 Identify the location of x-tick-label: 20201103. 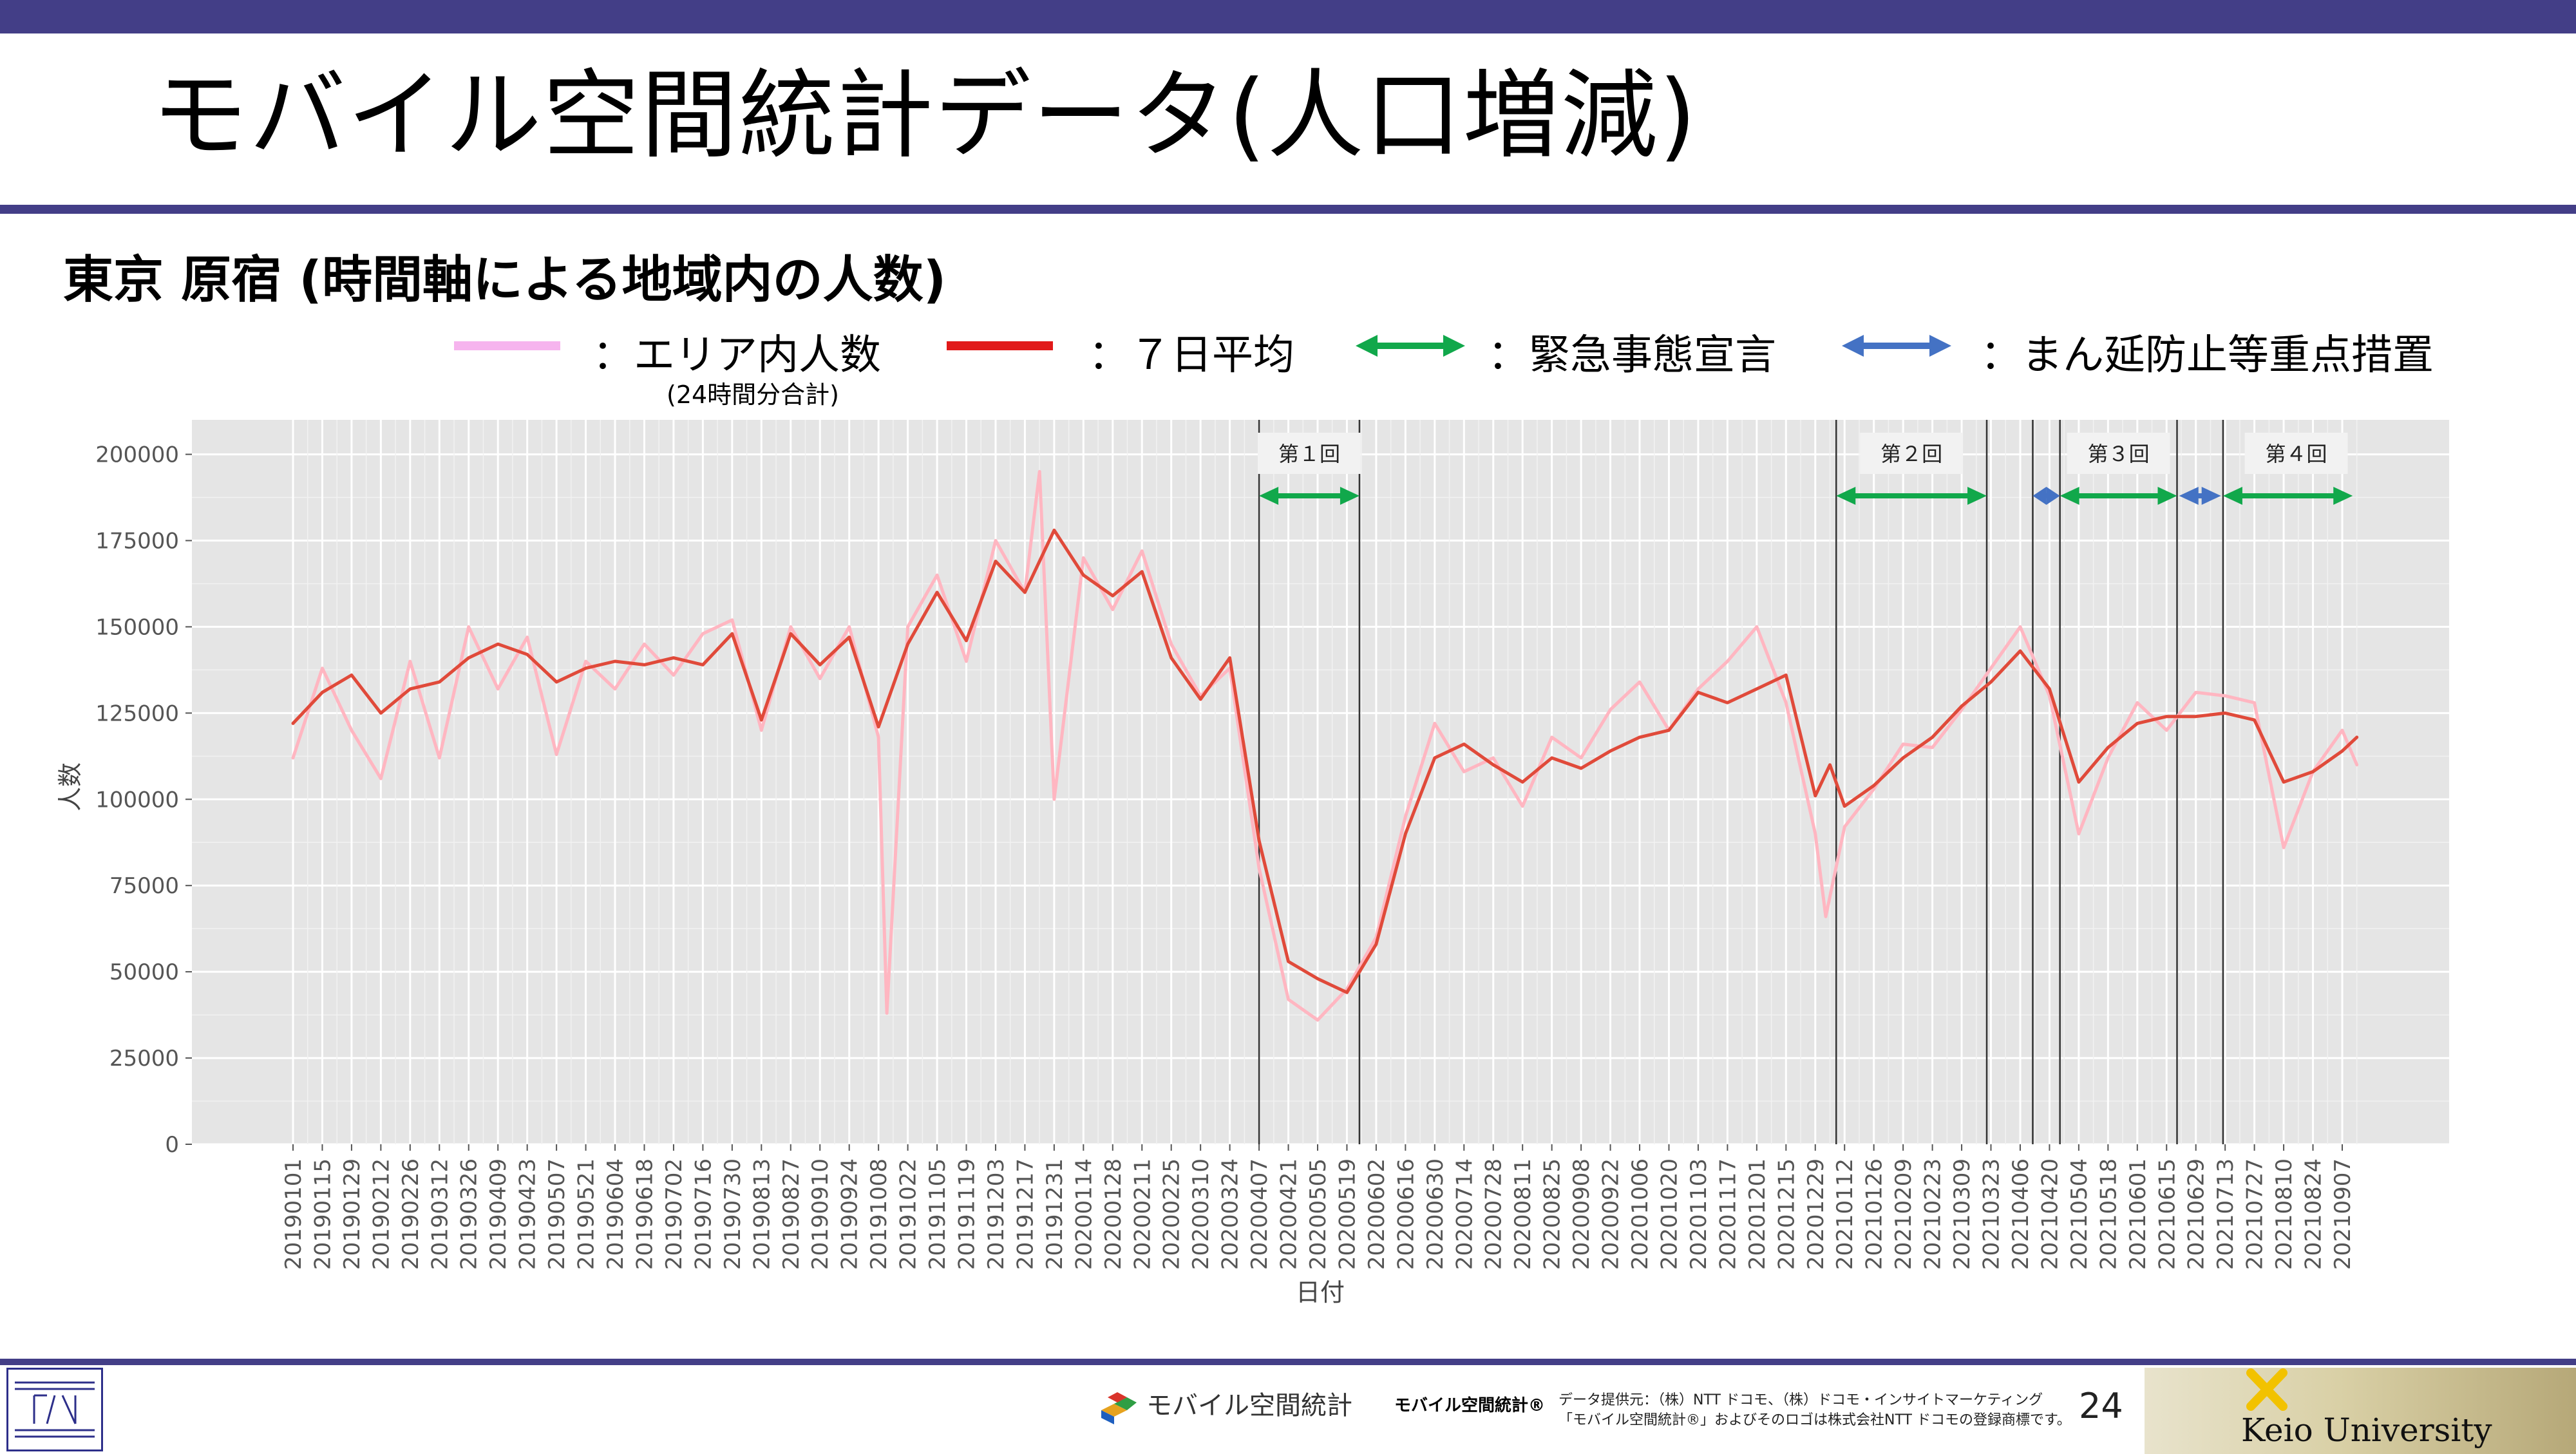
(1699, 1214).